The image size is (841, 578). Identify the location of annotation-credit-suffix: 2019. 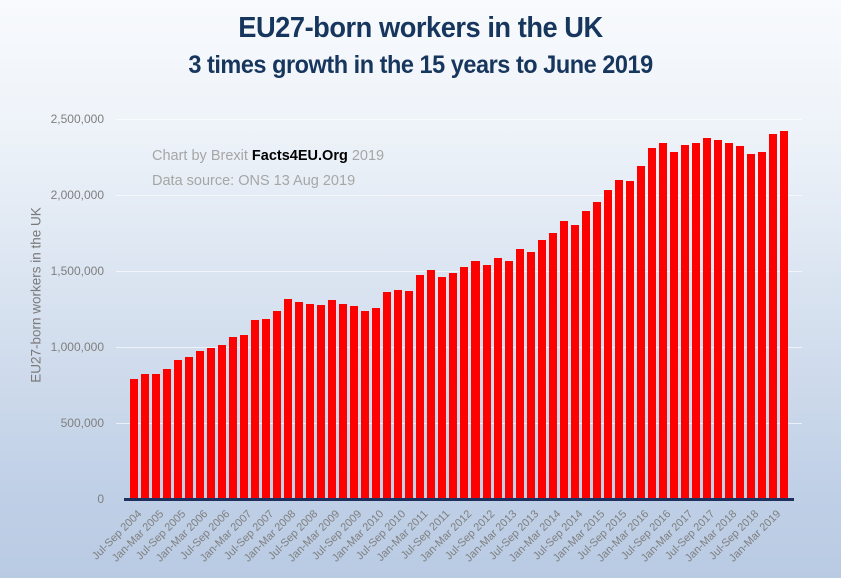
(366, 156).